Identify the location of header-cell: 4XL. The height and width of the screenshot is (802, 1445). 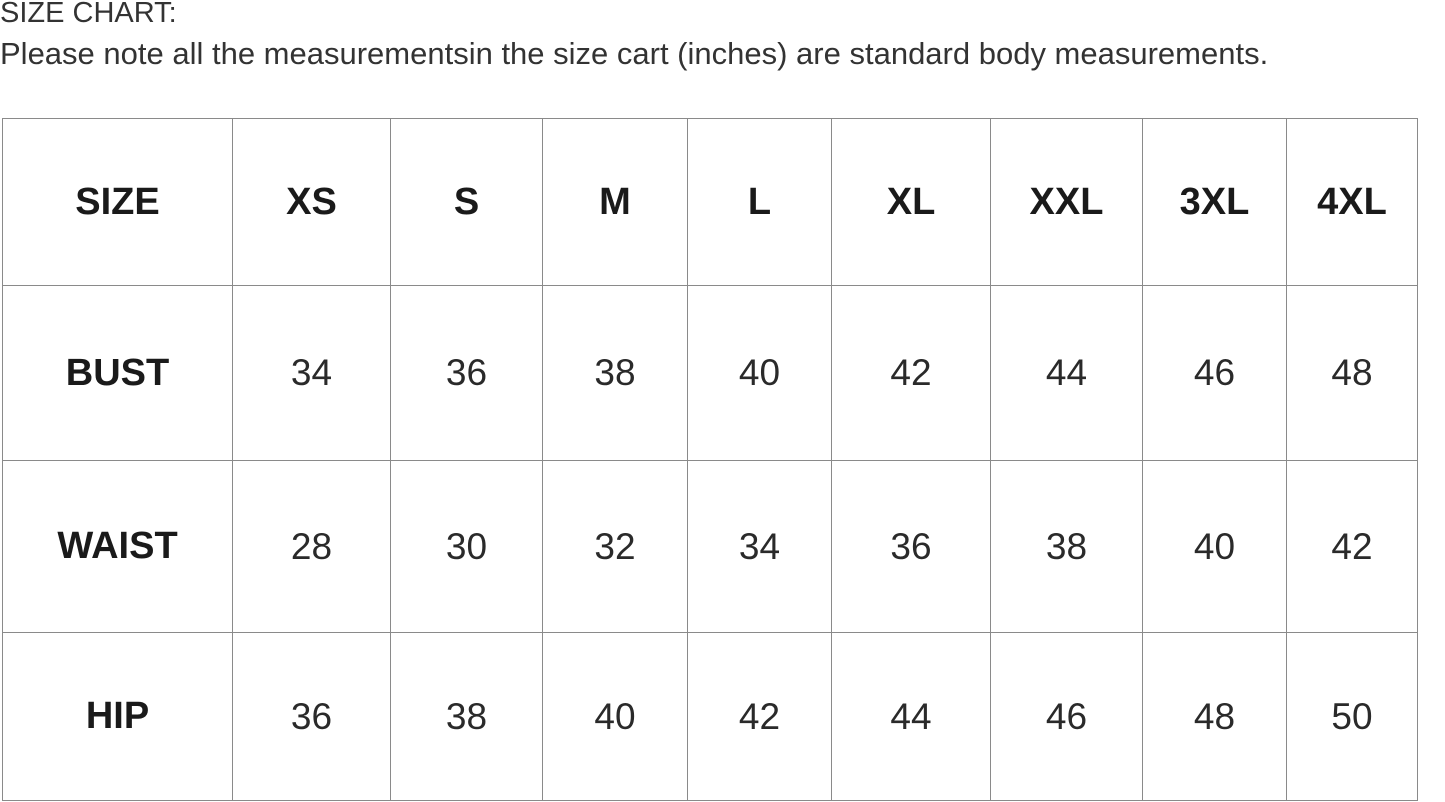
(1352, 202).